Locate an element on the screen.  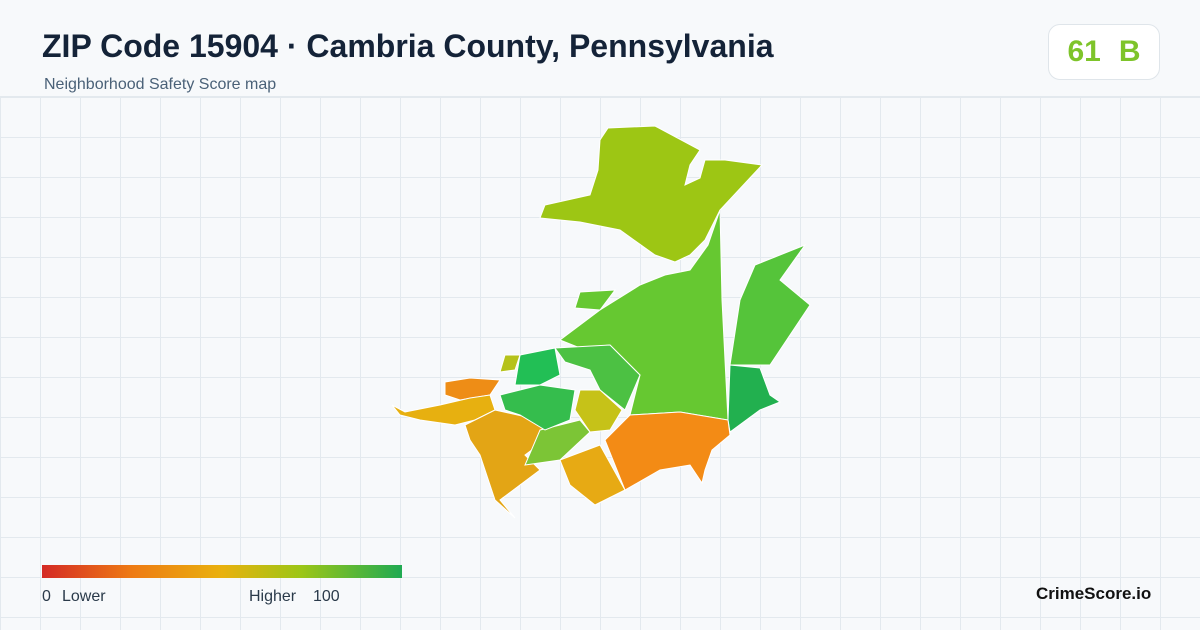
legend-gradient is located at coordinates (222, 571).